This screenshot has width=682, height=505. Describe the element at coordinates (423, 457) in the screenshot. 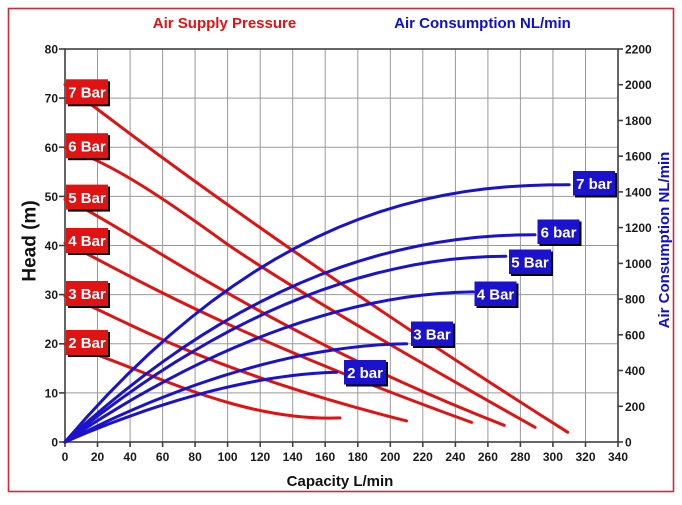

I see `svg-text: 220` at that location.